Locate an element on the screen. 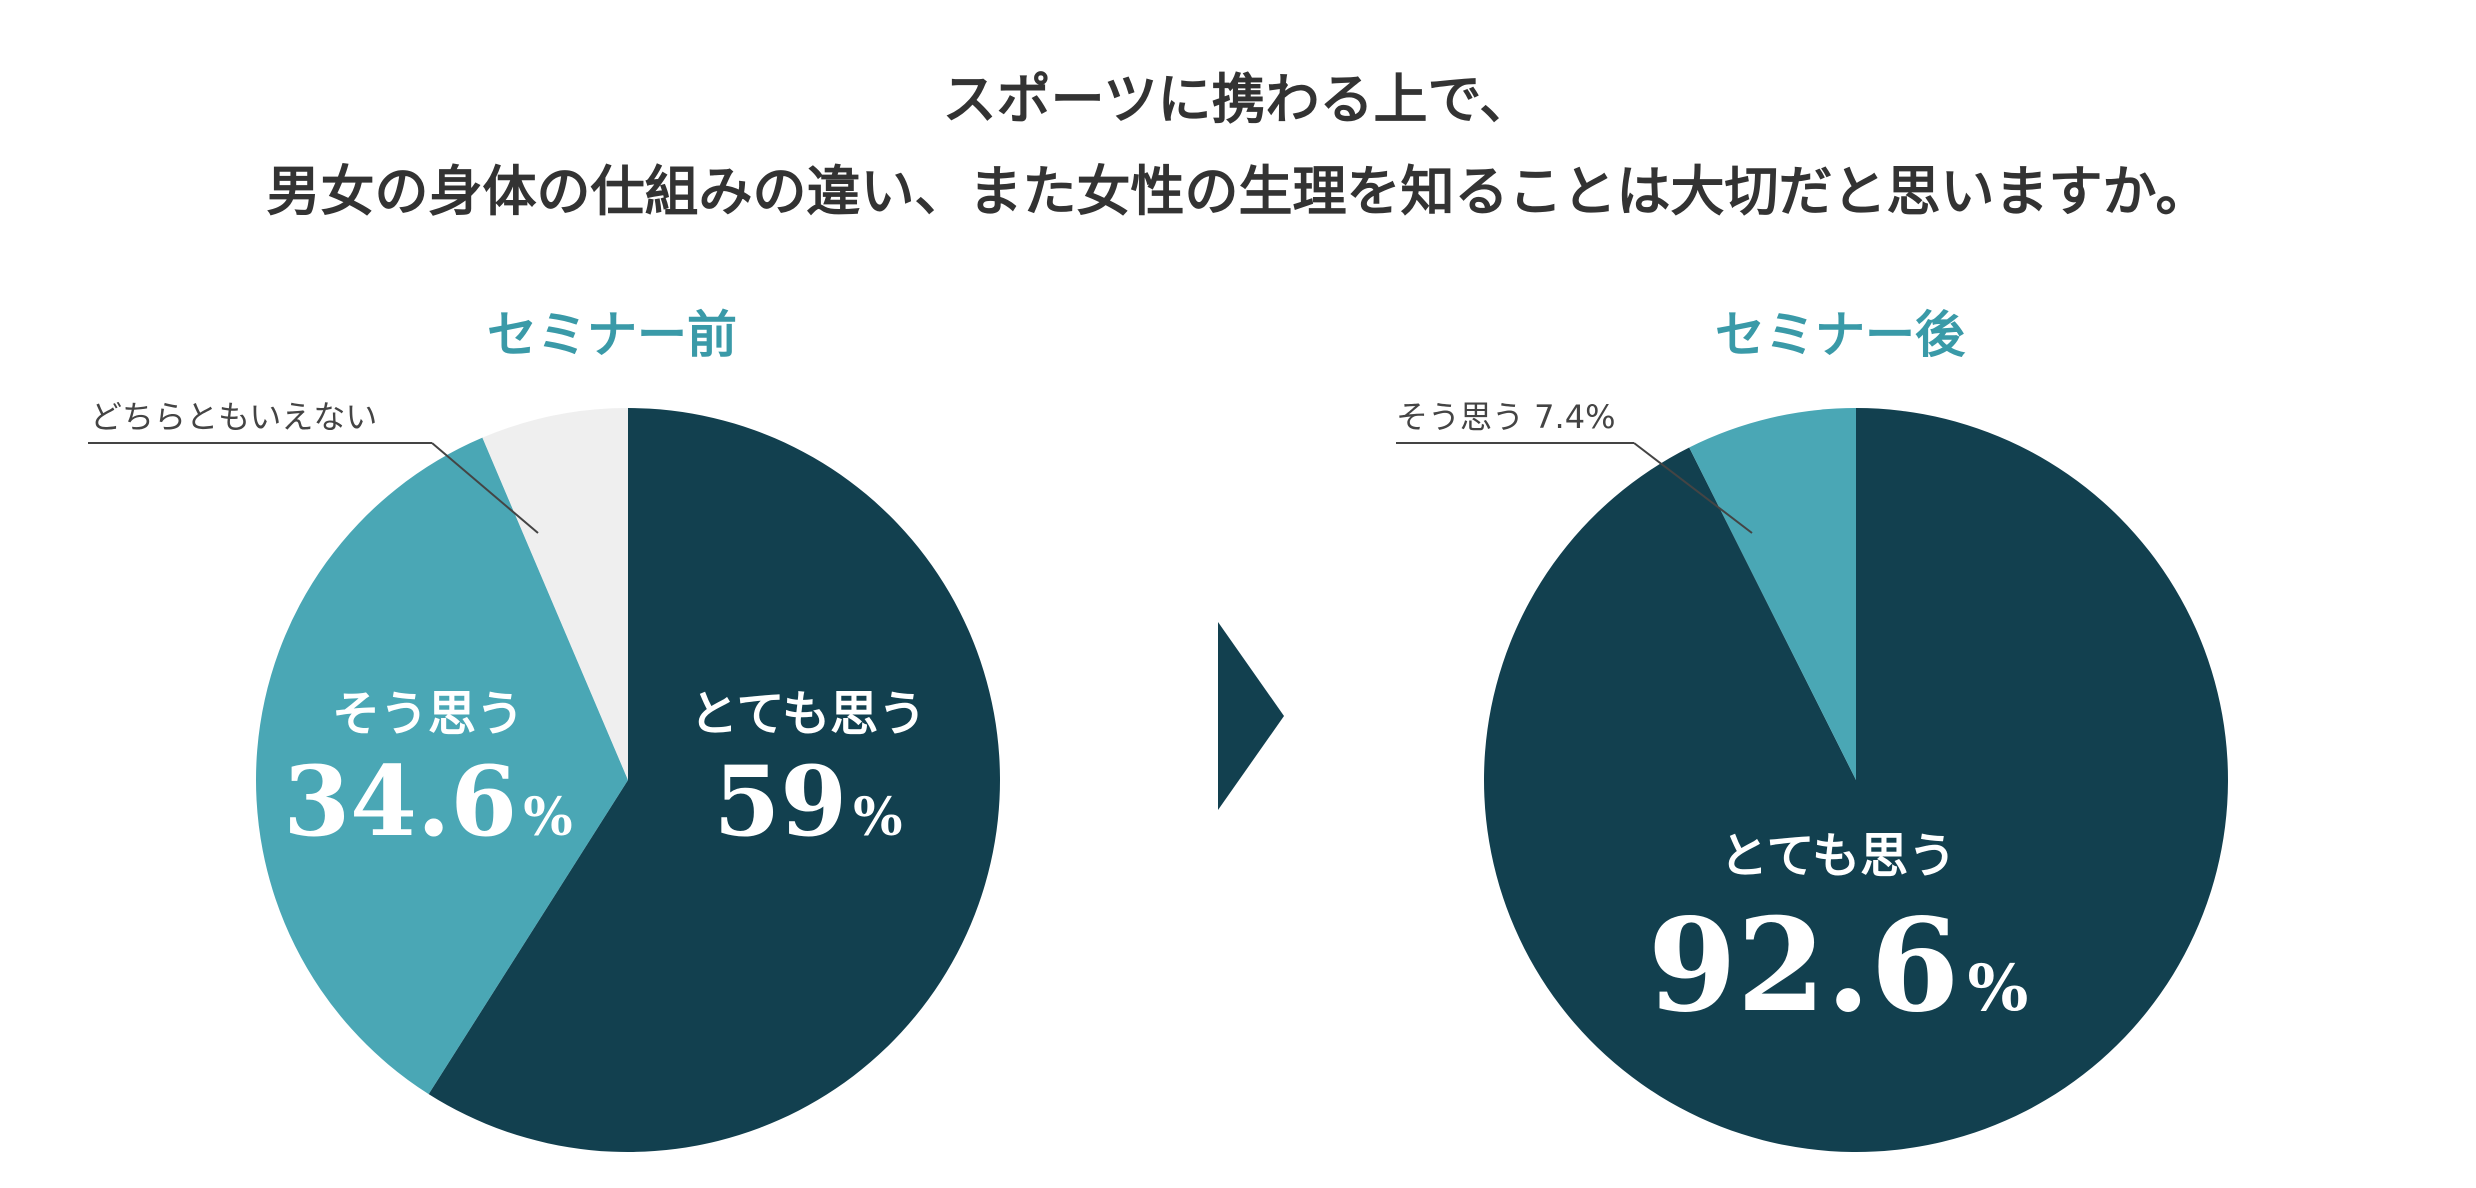 Image resolution: width=2476 pixels, height=1188 pixels. slice-value-strongly-agree-before: 59% is located at coordinates (807, 801).